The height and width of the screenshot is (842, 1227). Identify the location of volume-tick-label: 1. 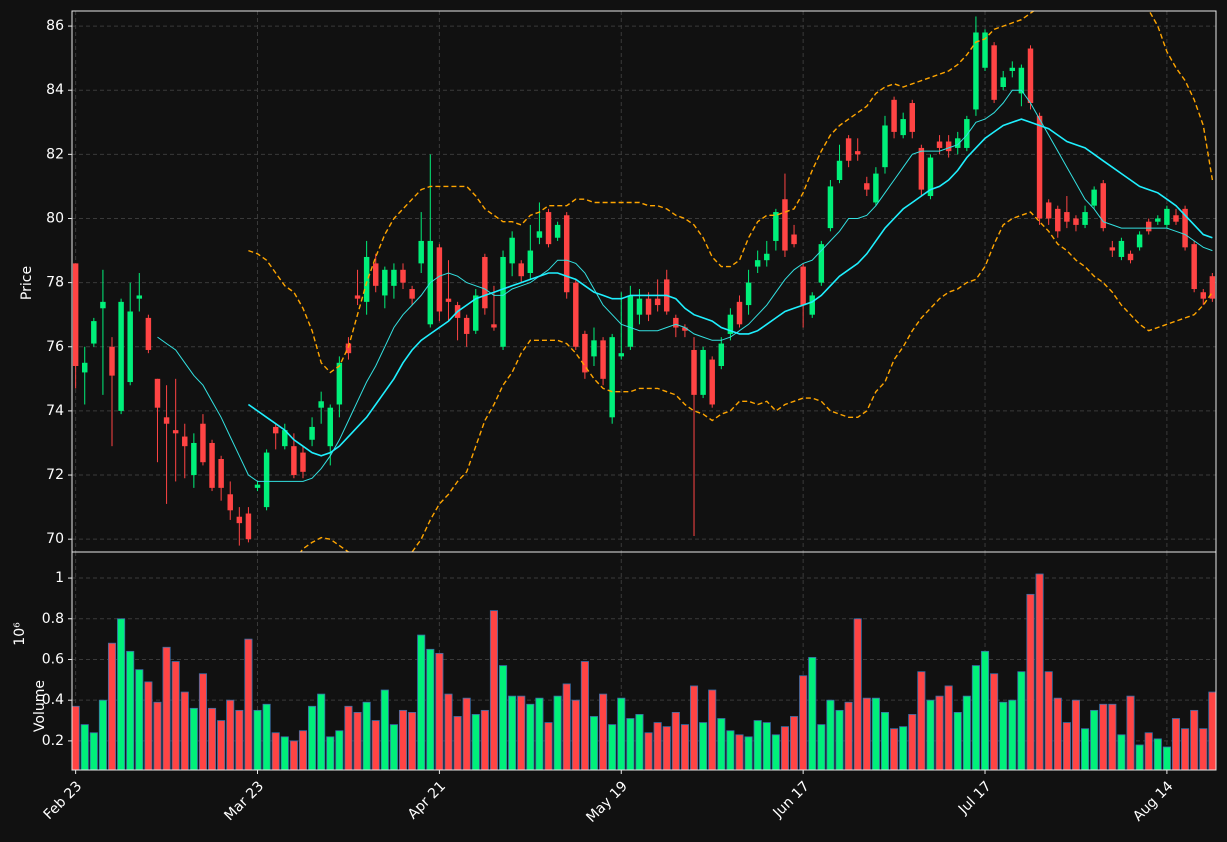
(59, 578).